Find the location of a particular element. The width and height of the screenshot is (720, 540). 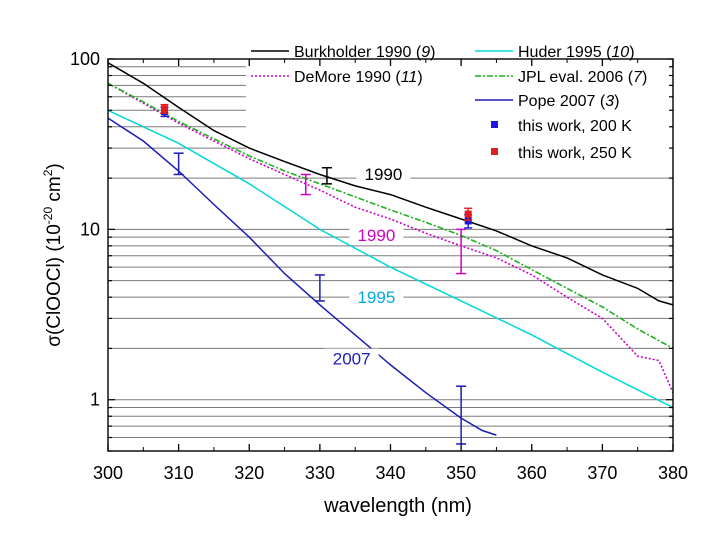

y-axis-label-mid: cm is located at coordinates (54, 191).